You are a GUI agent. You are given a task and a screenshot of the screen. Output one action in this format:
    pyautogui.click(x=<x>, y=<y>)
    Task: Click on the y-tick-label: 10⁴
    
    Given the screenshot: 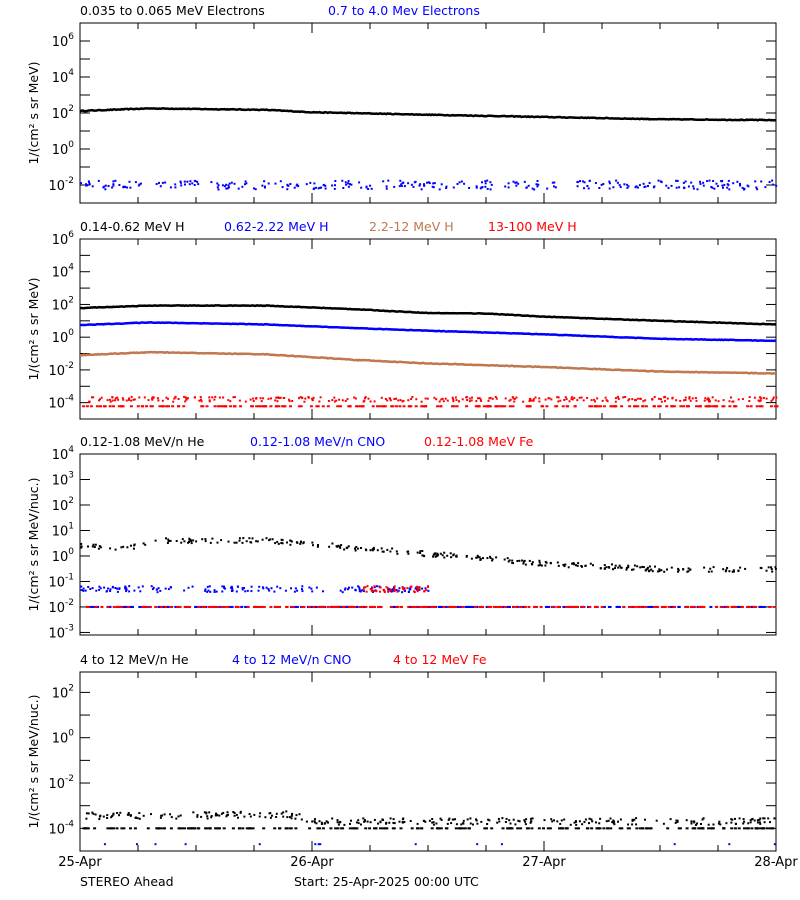 What is the action you would take?
    pyautogui.click(x=63, y=272)
    